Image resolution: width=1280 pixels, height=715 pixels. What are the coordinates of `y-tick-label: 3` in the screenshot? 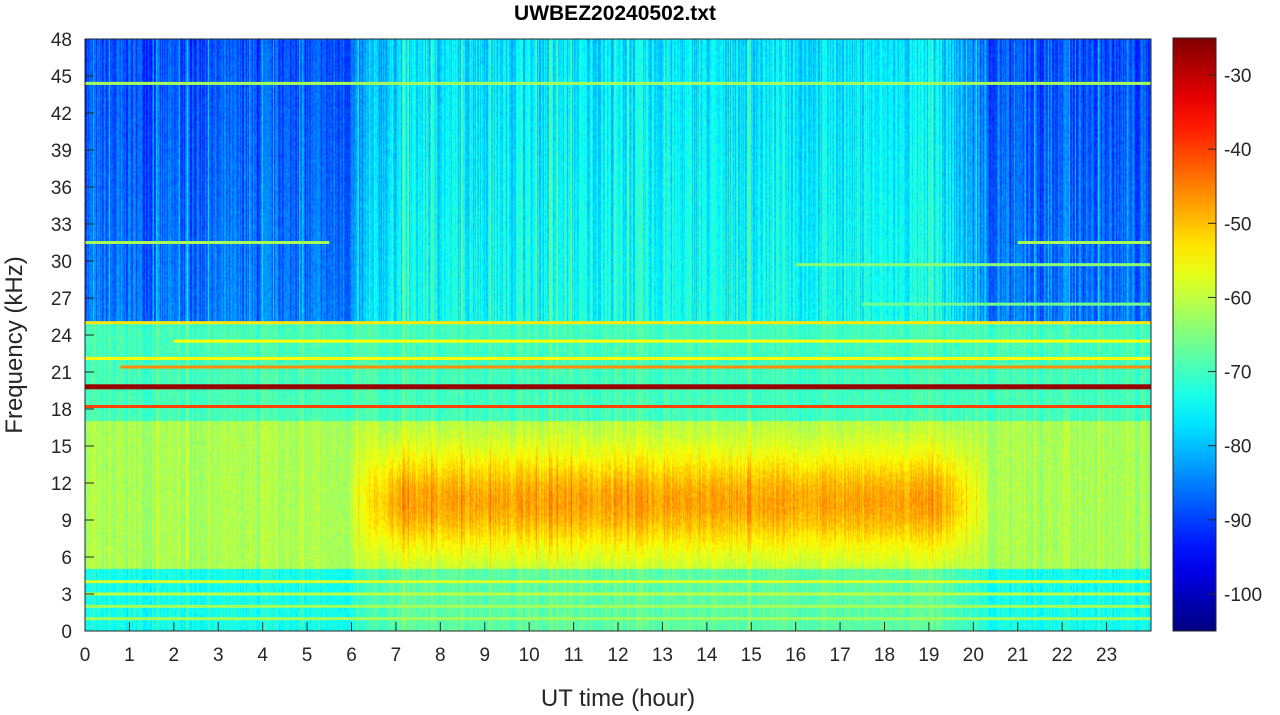 It's located at (66, 595).